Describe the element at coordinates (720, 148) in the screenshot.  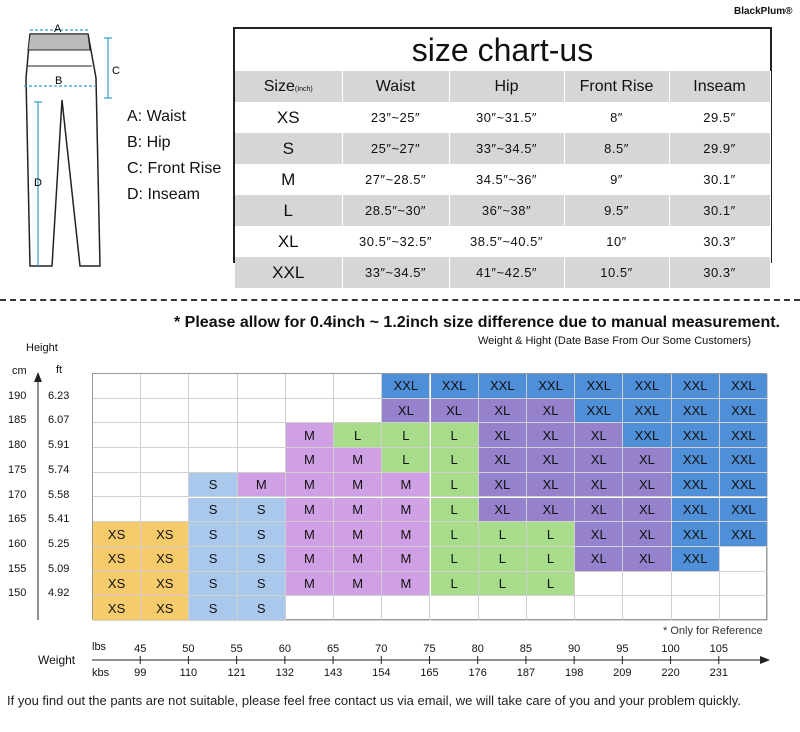
I see `inseam-cell: 29.9″` at that location.